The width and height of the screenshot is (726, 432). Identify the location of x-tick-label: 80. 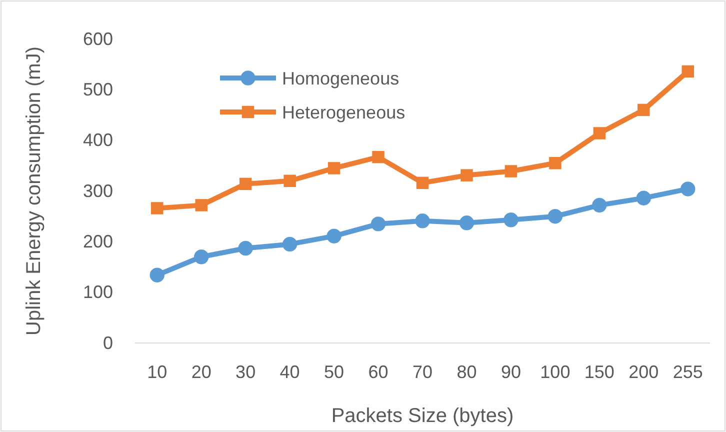
(466, 372).